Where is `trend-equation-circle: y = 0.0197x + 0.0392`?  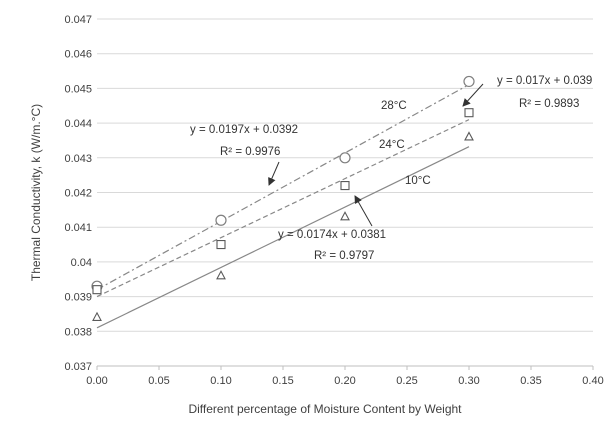
trend-equation-circle: y = 0.0197x + 0.0392 is located at coordinates (244, 130).